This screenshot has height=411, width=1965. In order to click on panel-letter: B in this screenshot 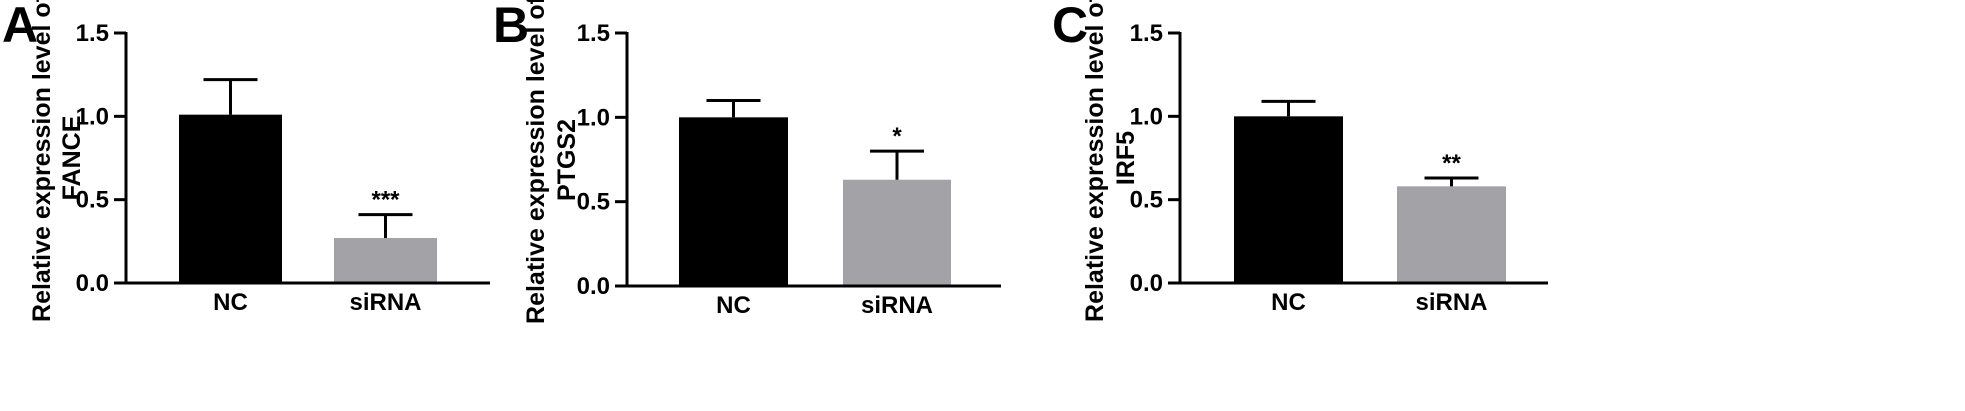, I will do `click(511, 26)`.